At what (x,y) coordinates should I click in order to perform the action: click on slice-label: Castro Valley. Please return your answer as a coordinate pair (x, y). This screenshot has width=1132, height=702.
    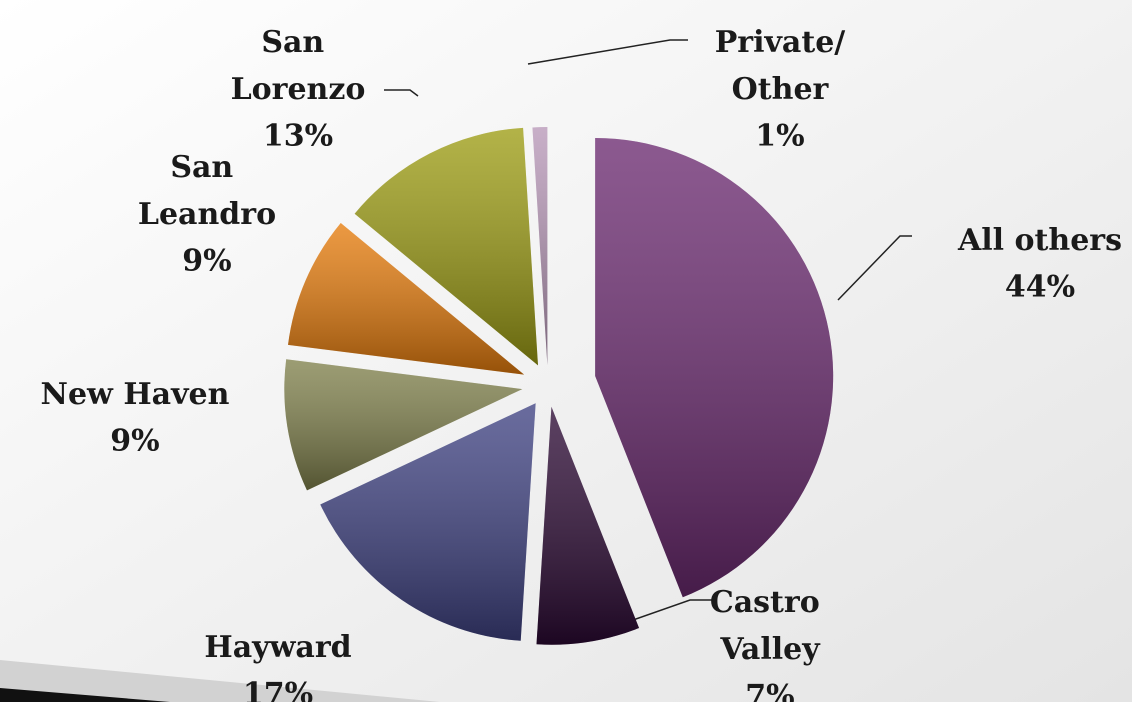
    Looking at the image, I should click on (770, 626).